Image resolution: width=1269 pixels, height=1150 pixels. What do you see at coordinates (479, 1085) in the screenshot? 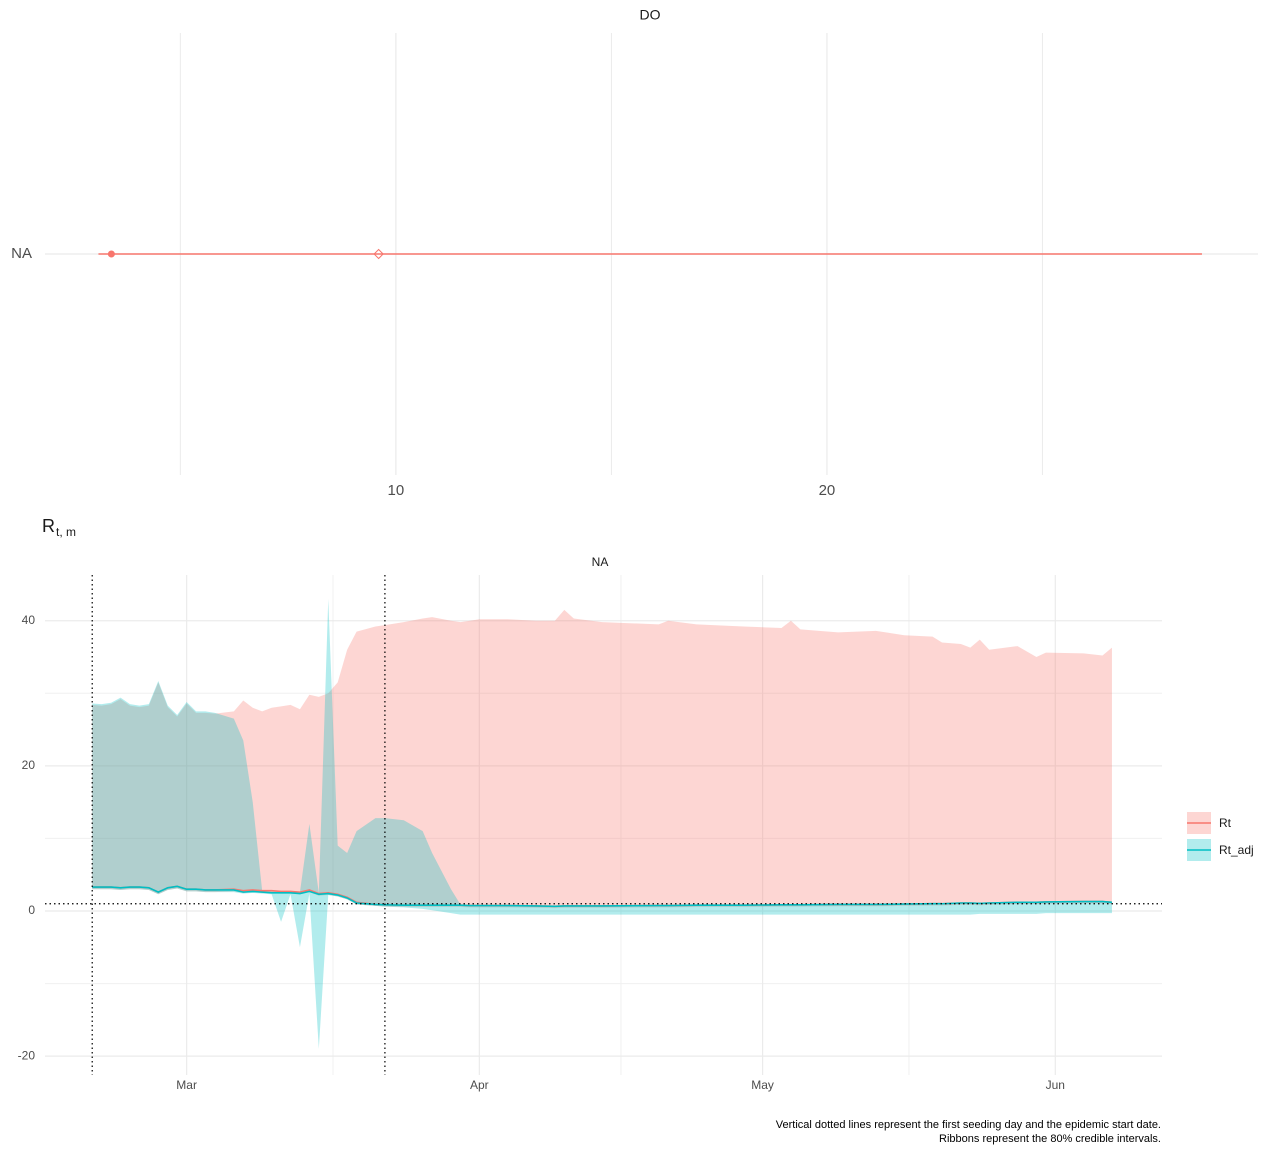
I see `x-tick-label: Apr` at bounding box center [479, 1085].